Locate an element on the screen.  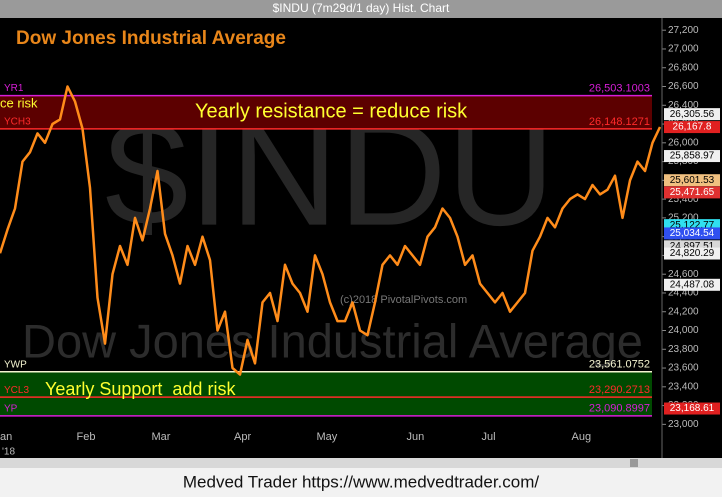
price-tag-label: 23,168.61 is located at coordinates (692, 408).